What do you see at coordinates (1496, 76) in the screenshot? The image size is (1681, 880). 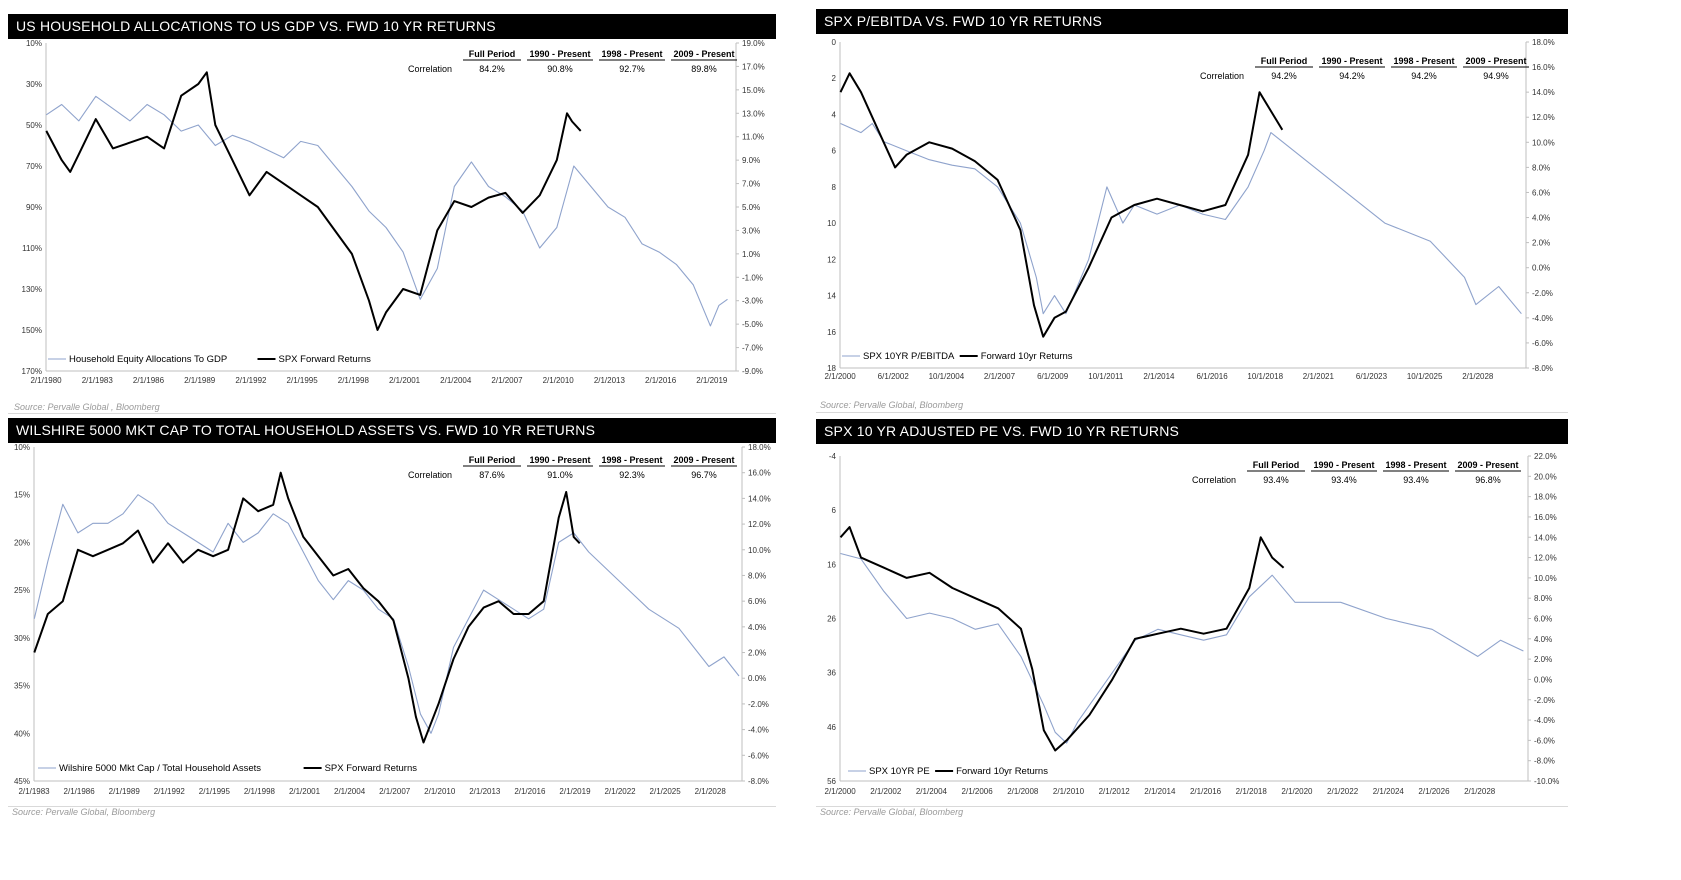 I see `correlation-value: 94.9%` at bounding box center [1496, 76].